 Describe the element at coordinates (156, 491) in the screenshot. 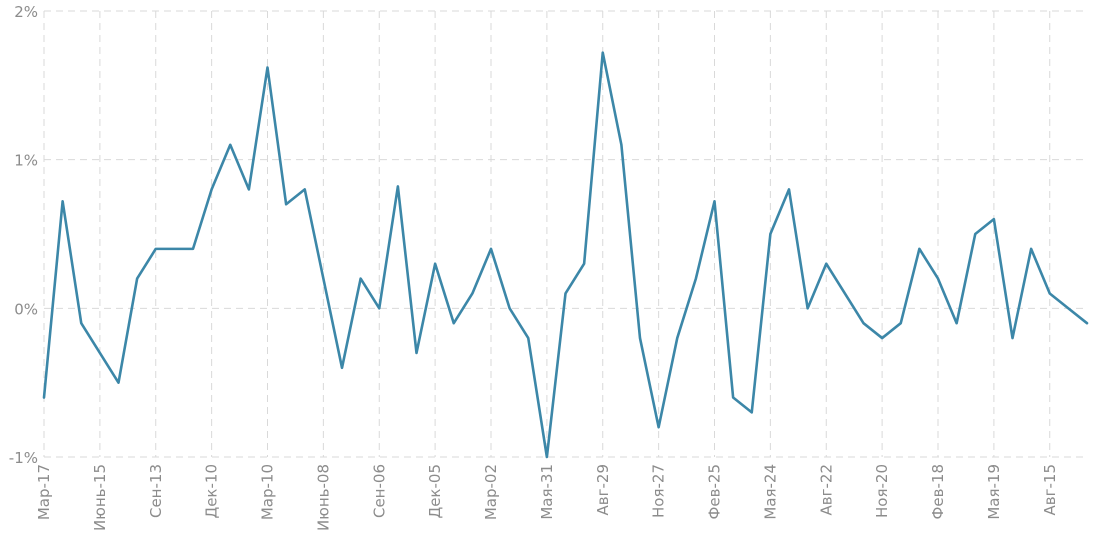

I see `x-tick-label: Сен-13` at that location.